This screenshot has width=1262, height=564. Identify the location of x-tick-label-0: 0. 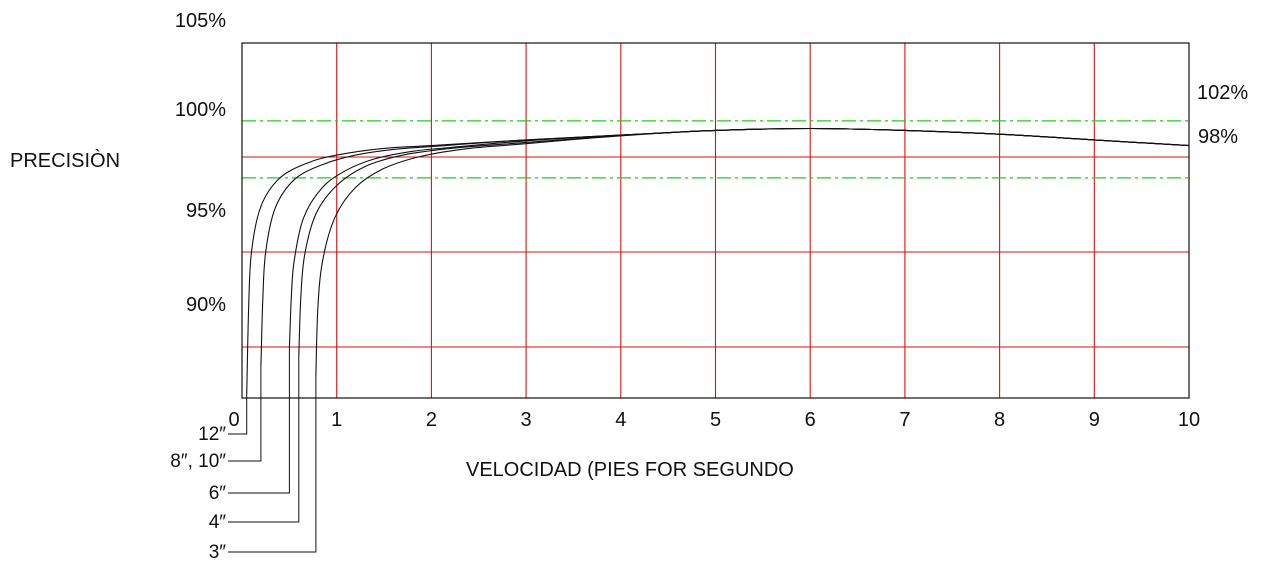
(233, 420).